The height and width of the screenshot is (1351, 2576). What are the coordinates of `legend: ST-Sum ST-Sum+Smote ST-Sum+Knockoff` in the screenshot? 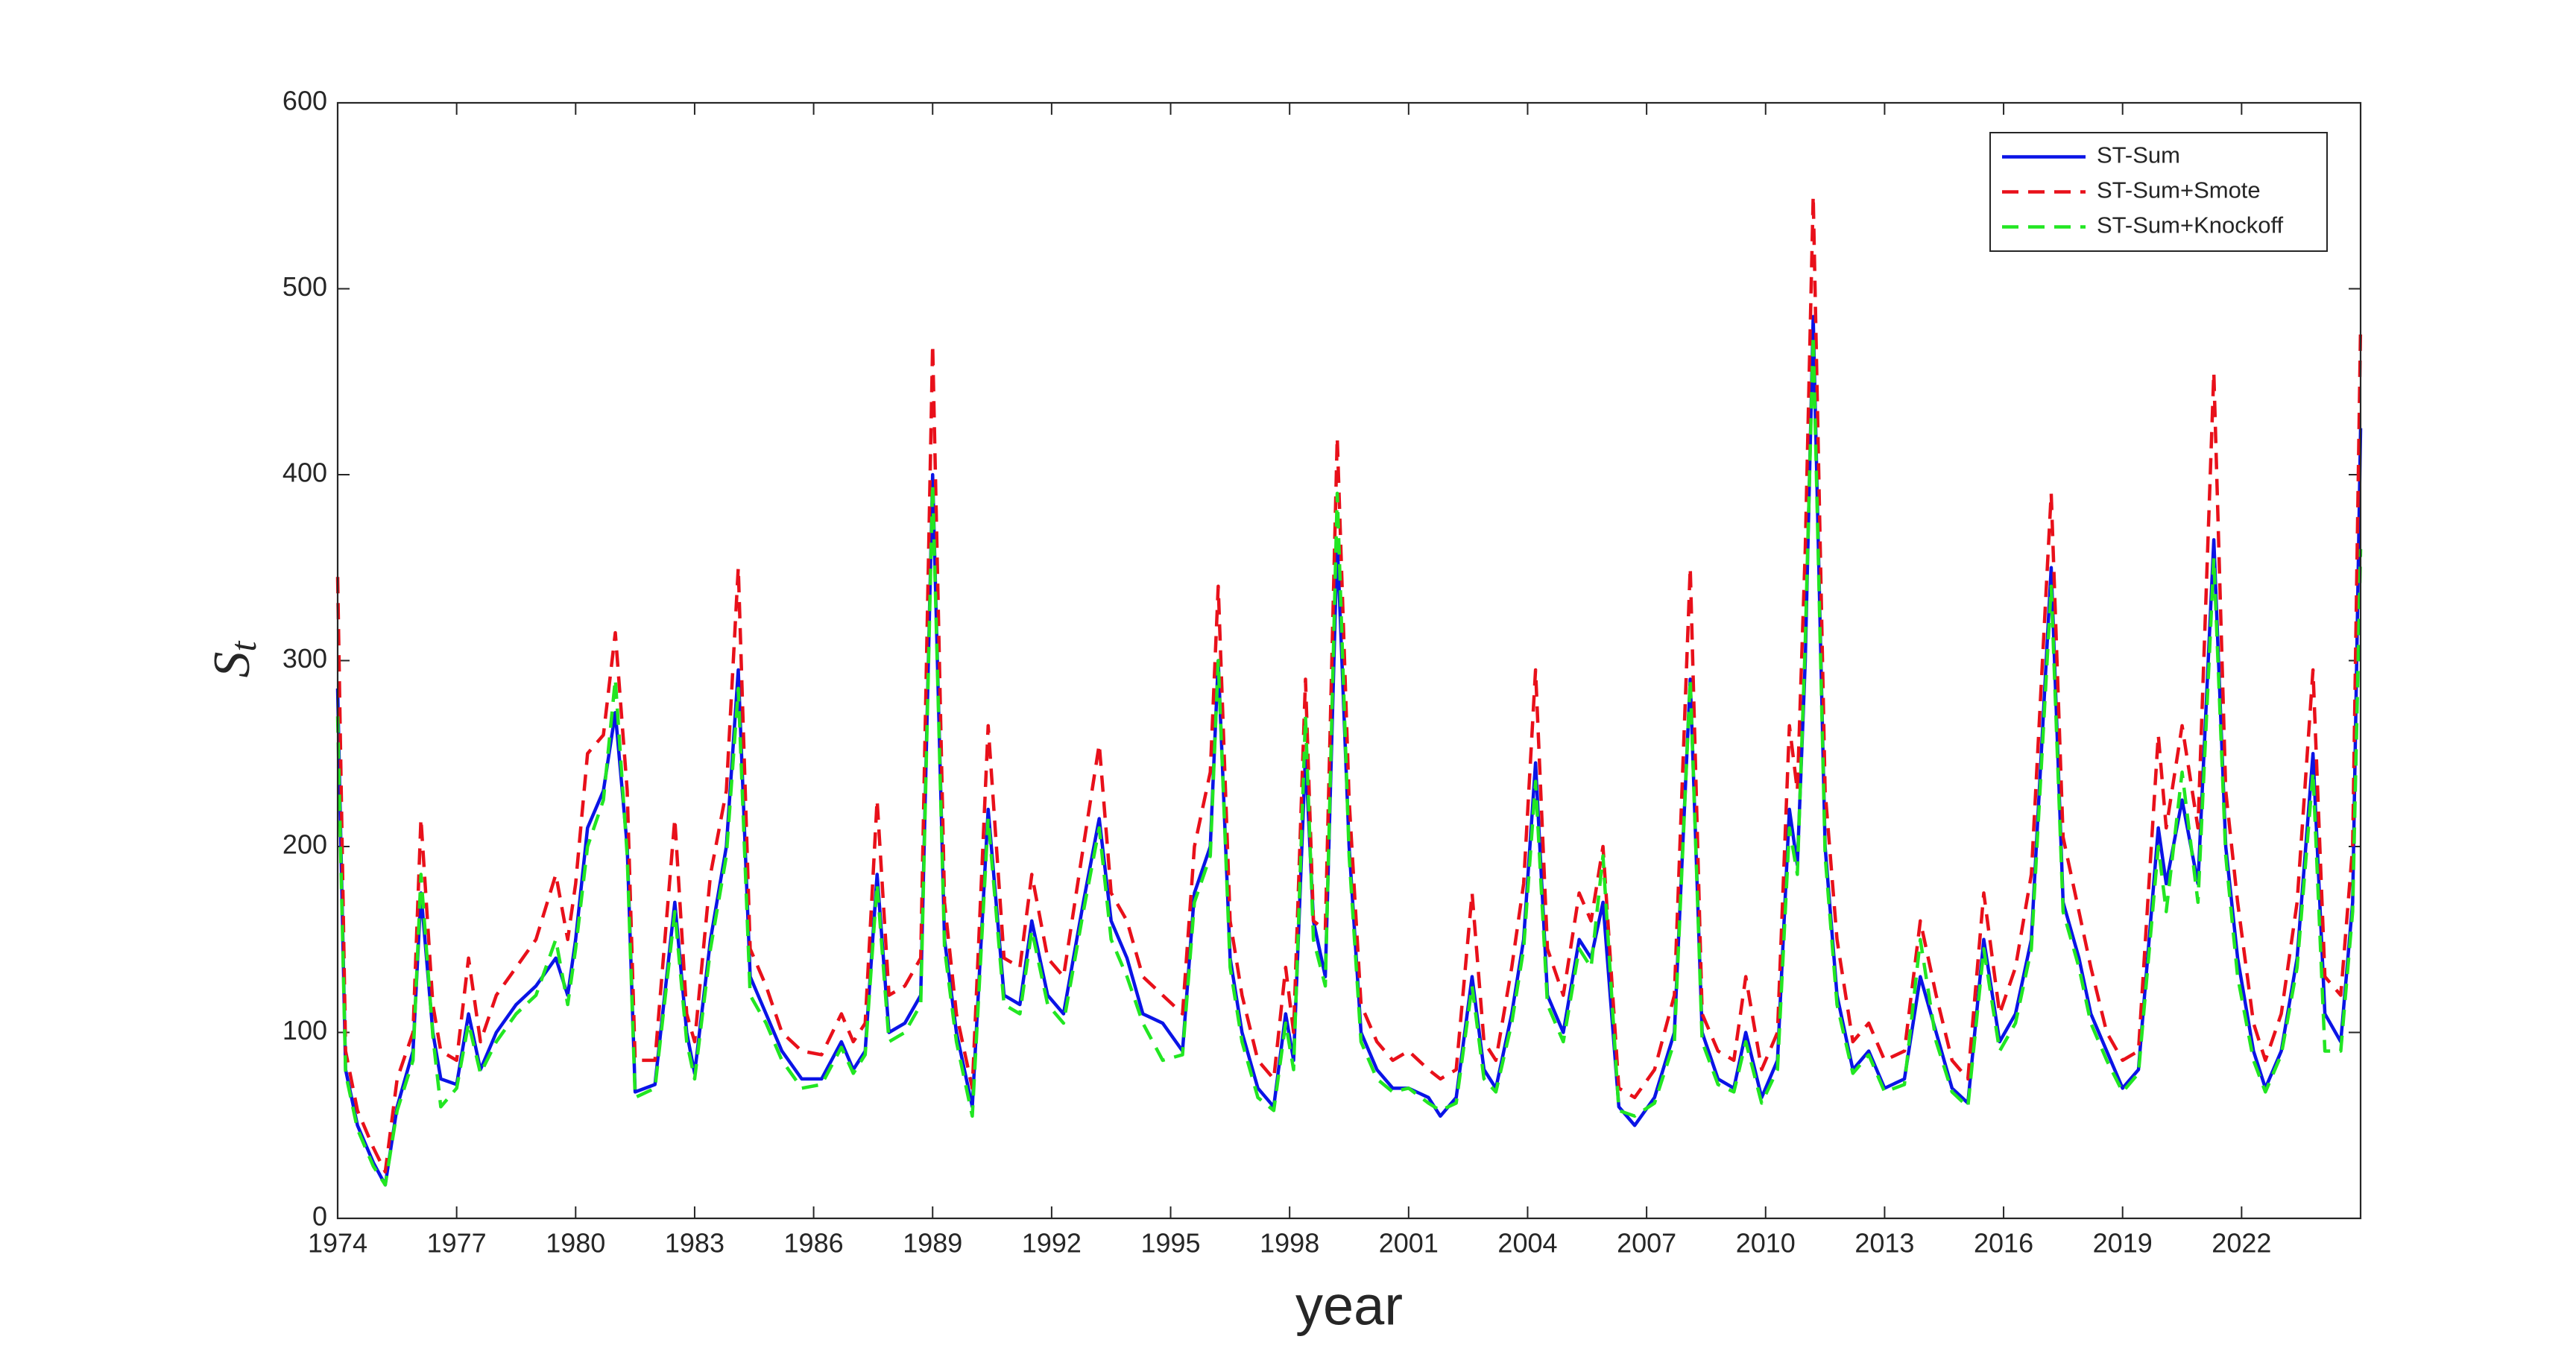 It's located at (2158, 192).